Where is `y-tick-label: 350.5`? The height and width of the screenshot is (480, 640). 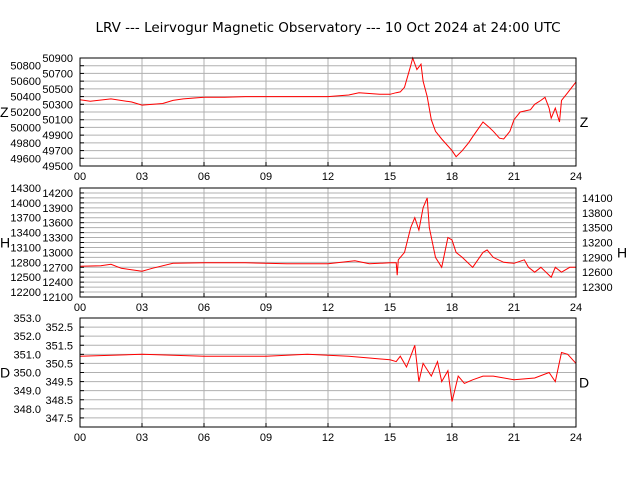 y-tick-label: 350.5 is located at coordinates (59, 364).